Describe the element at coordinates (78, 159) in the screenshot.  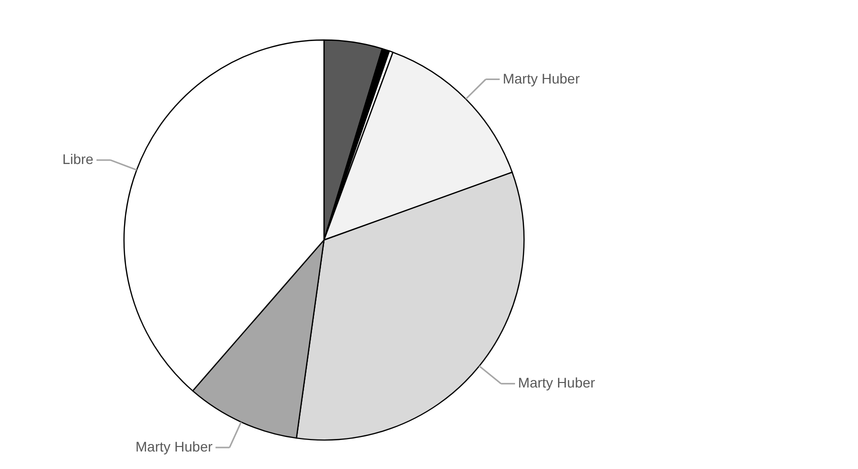
I see `slice-label: Libre` at that location.